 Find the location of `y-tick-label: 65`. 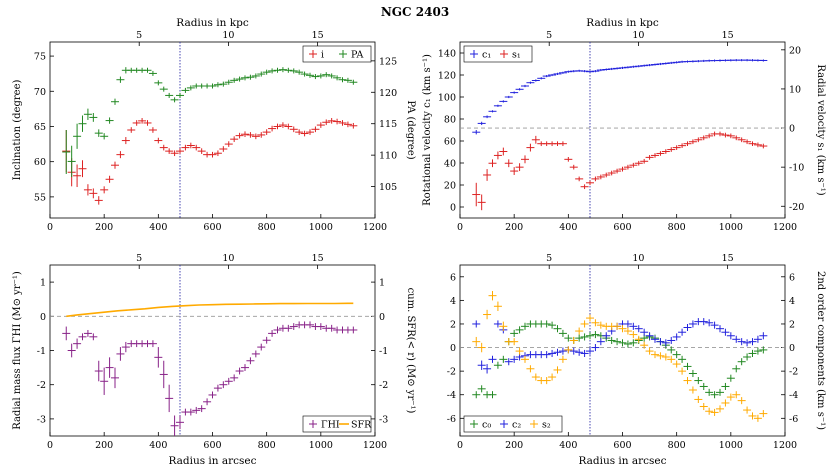

y-tick-label: 65 is located at coordinates (40, 127).